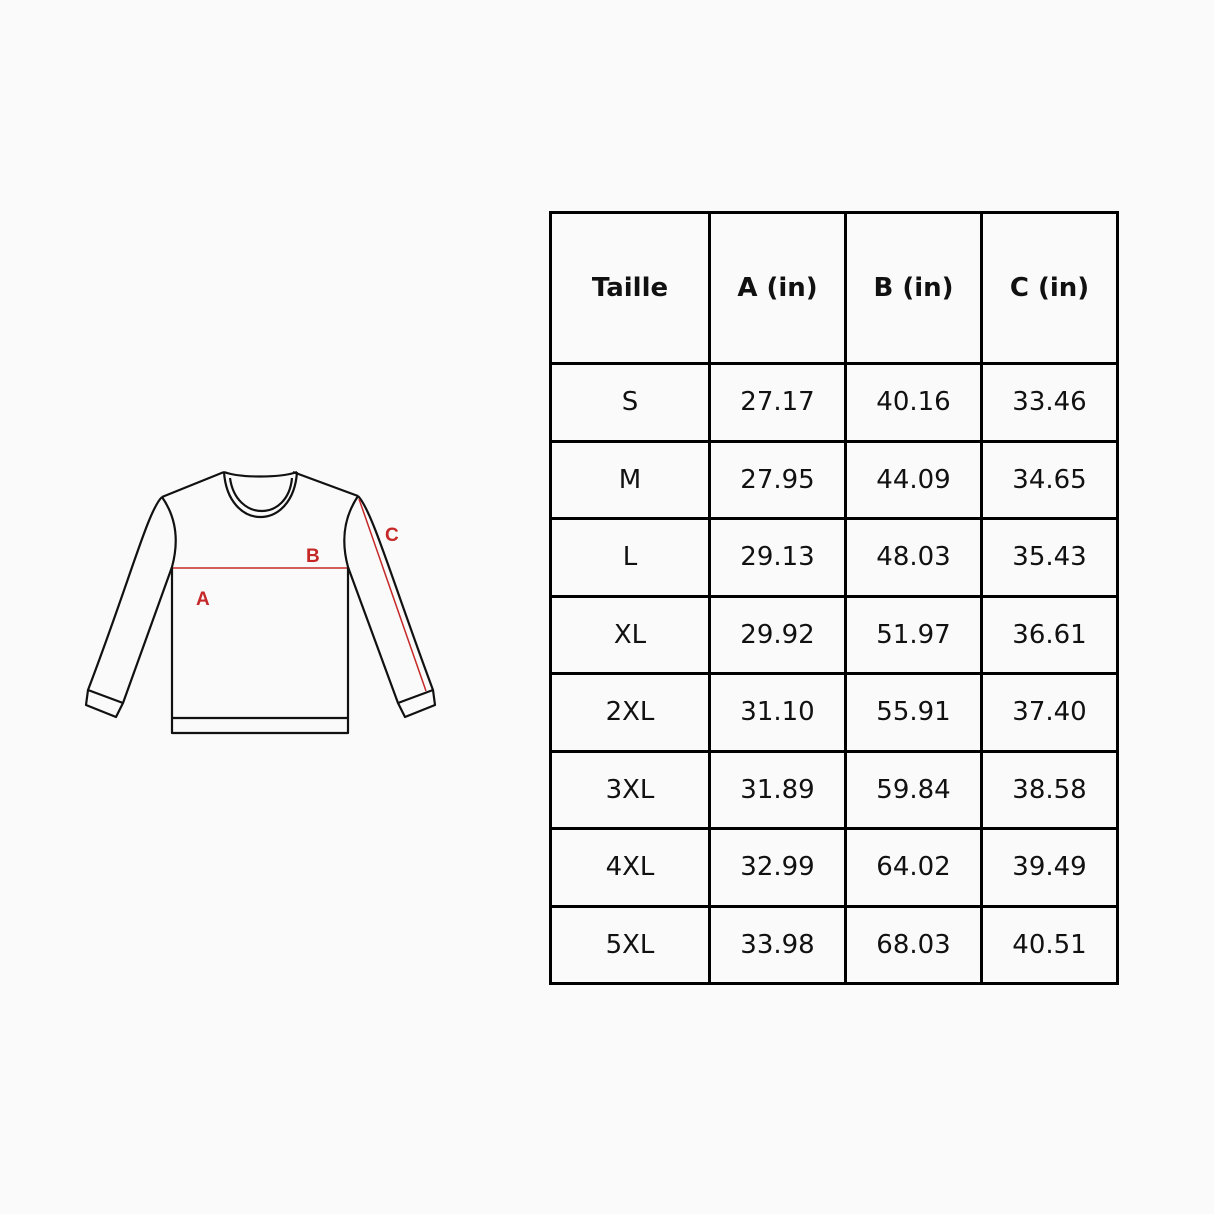 The width and height of the screenshot is (1214, 1214). I want to click on table-row: 4XL 32.99 64.02 39.49, so click(834, 867).